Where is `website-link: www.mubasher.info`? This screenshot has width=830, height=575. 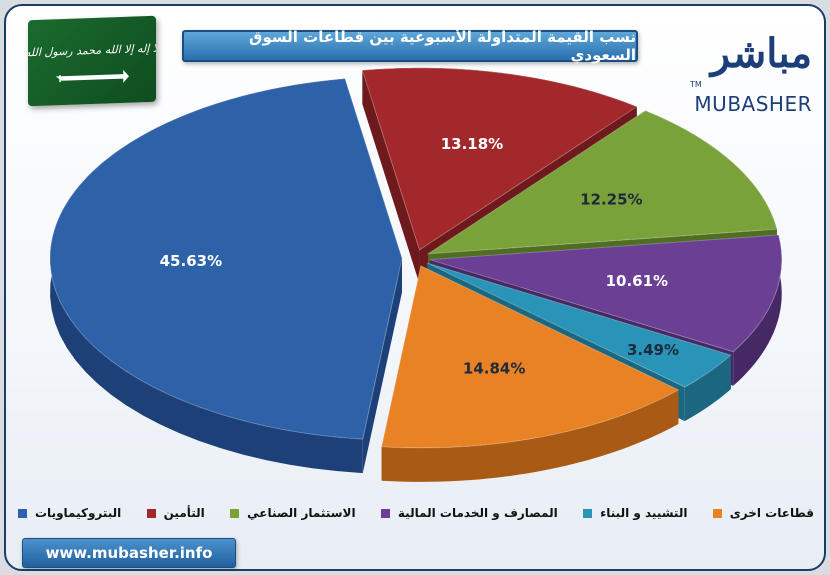 website-link: www.mubasher.info is located at coordinates (129, 553).